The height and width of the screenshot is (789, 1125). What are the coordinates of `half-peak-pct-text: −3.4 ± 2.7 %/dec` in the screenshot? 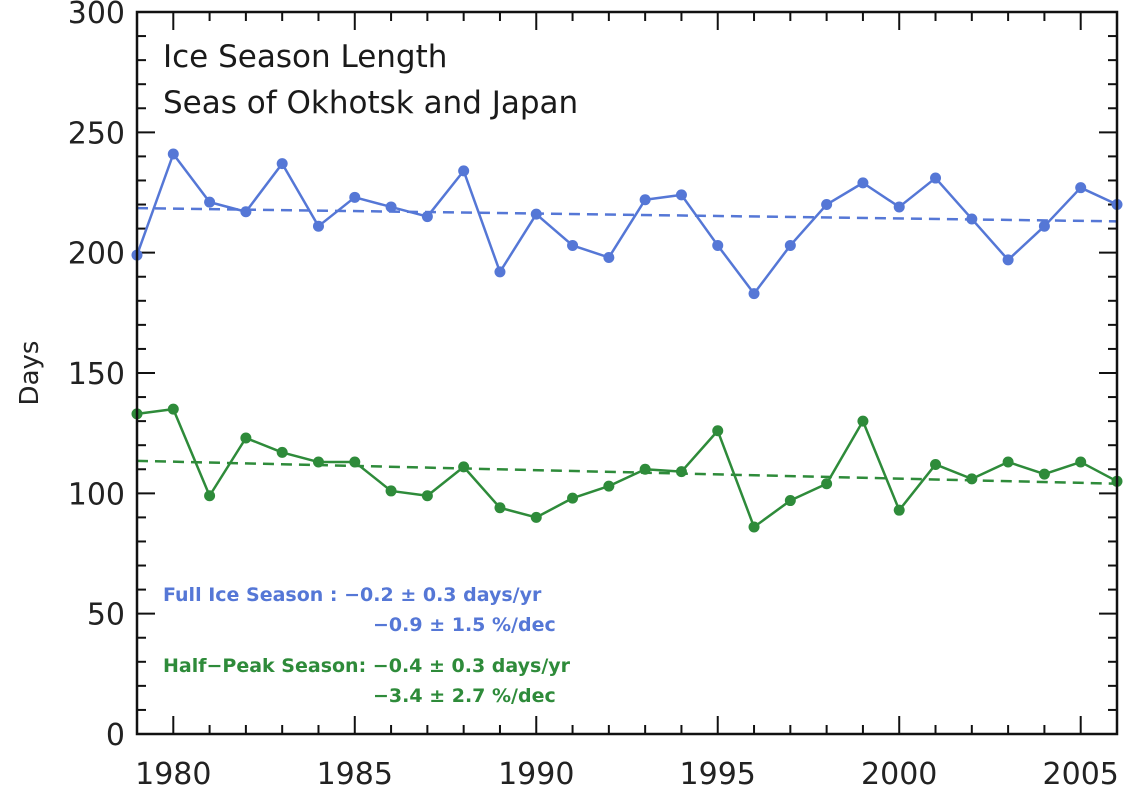 It's located at (464, 696).